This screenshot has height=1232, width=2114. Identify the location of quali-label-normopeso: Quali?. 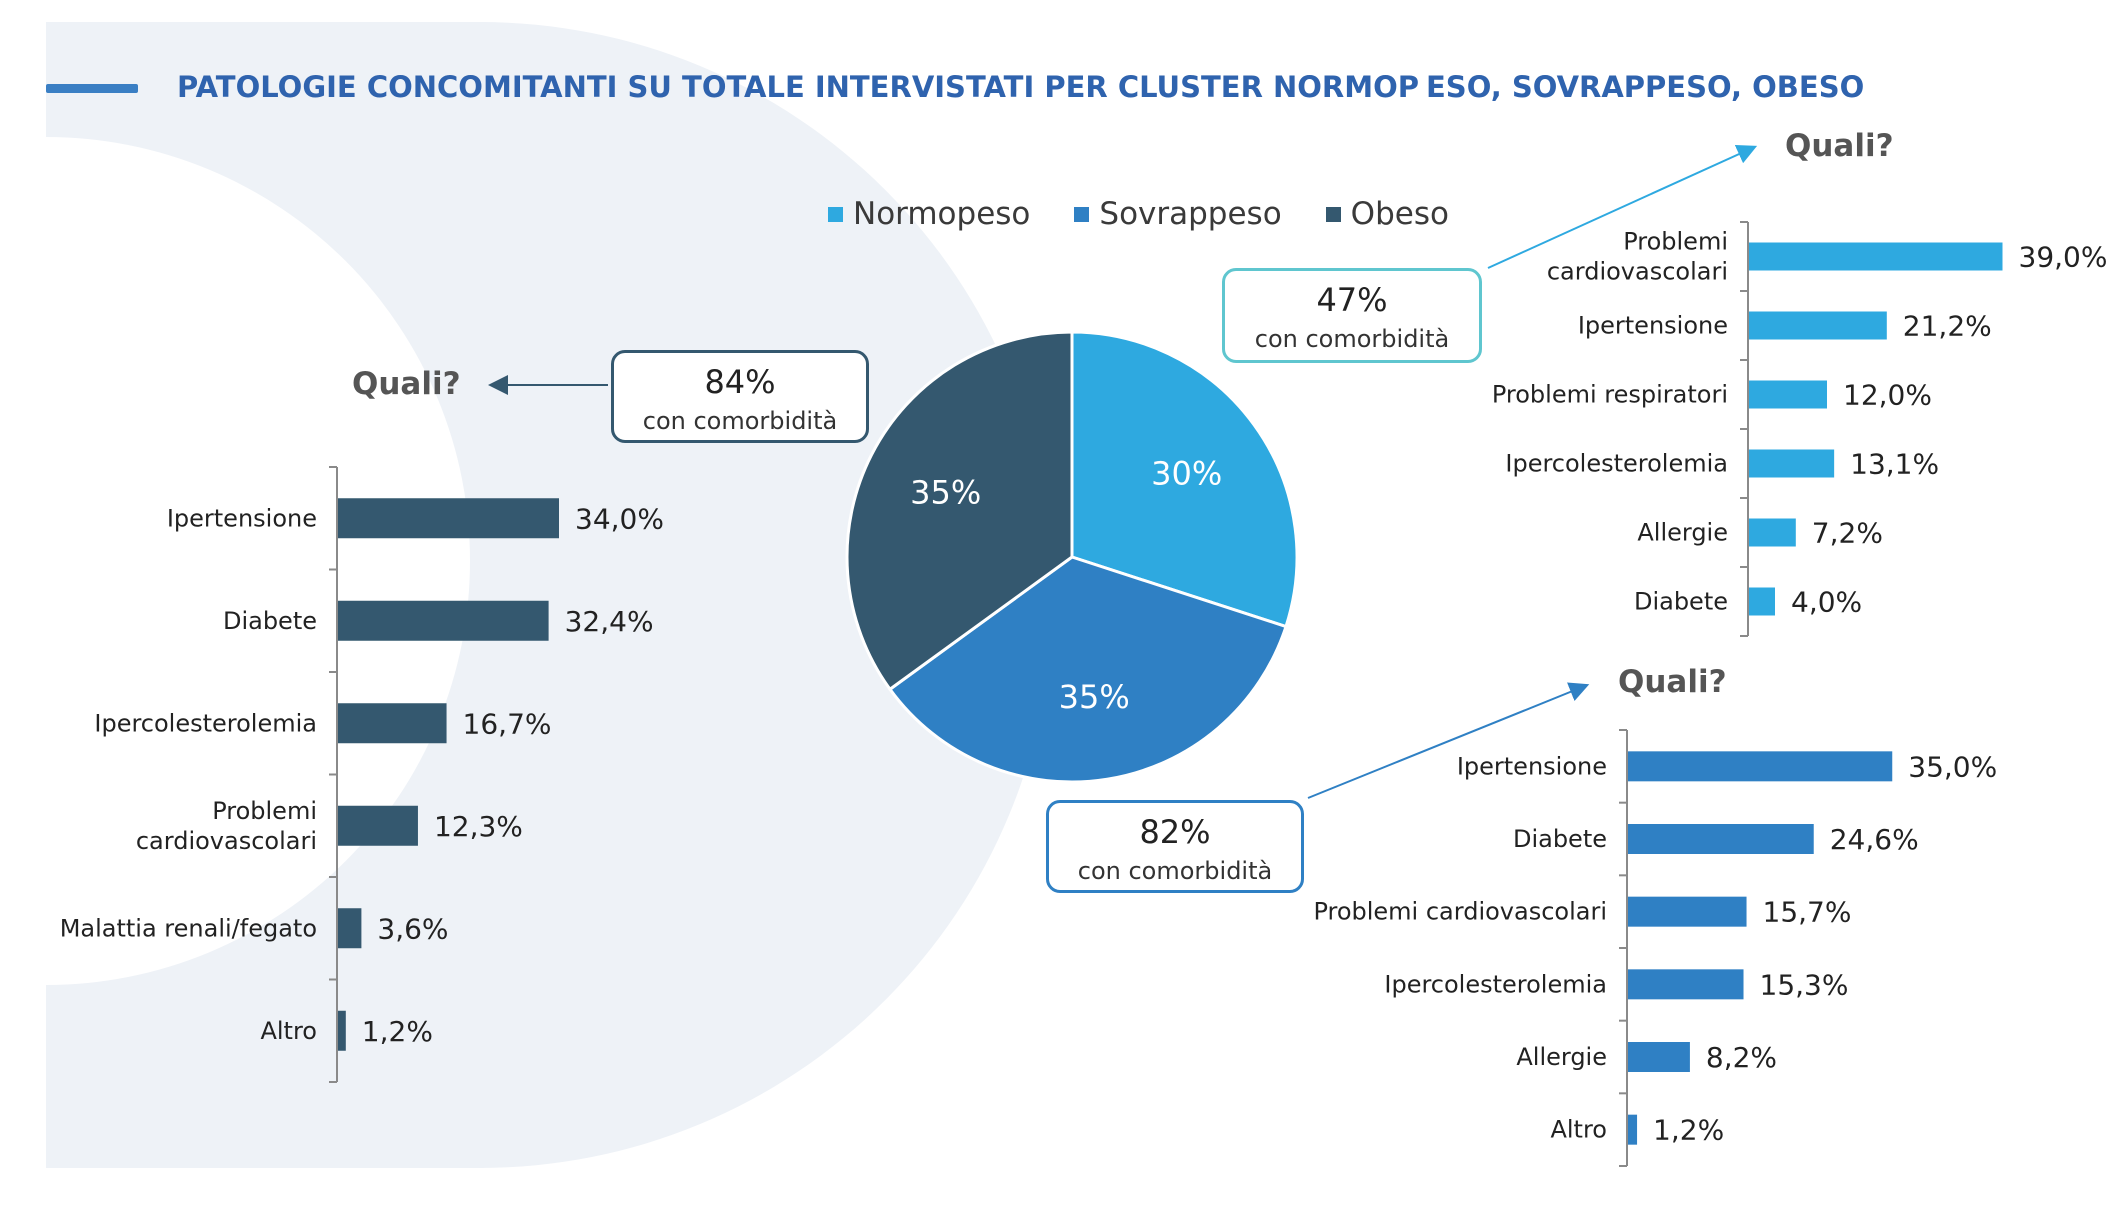
(1839, 146).